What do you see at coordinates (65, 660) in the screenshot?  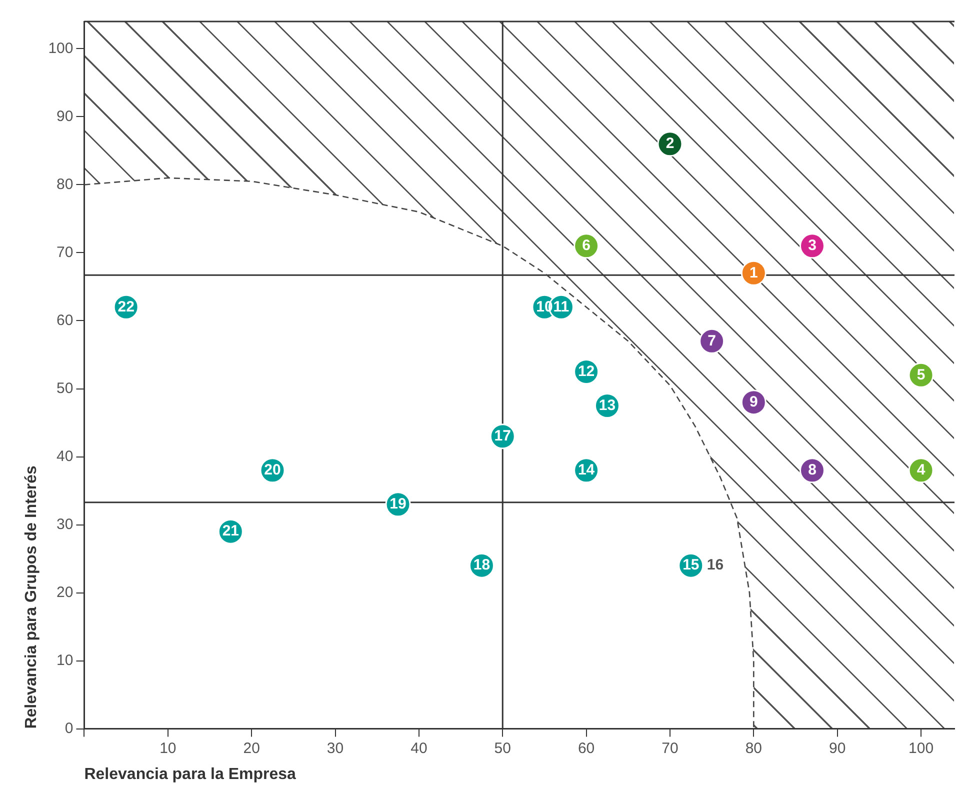 I see `y-tick-label: 10` at bounding box center [65, 660].